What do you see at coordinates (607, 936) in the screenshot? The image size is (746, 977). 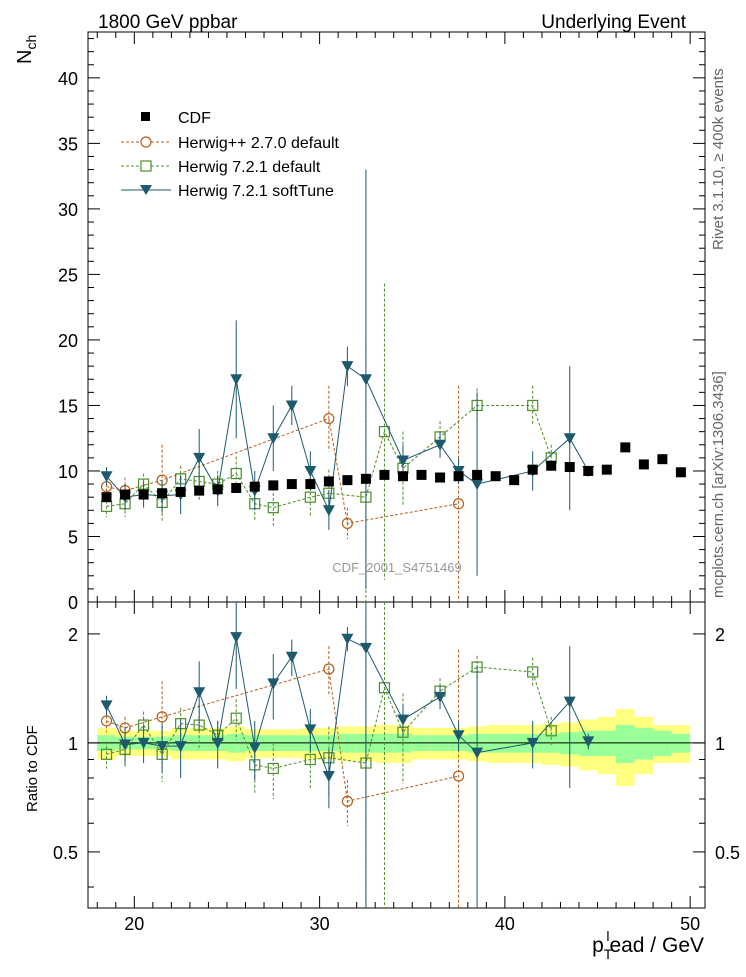 I see `x-axis-label-sup: l` at bounding box center [607, 936].